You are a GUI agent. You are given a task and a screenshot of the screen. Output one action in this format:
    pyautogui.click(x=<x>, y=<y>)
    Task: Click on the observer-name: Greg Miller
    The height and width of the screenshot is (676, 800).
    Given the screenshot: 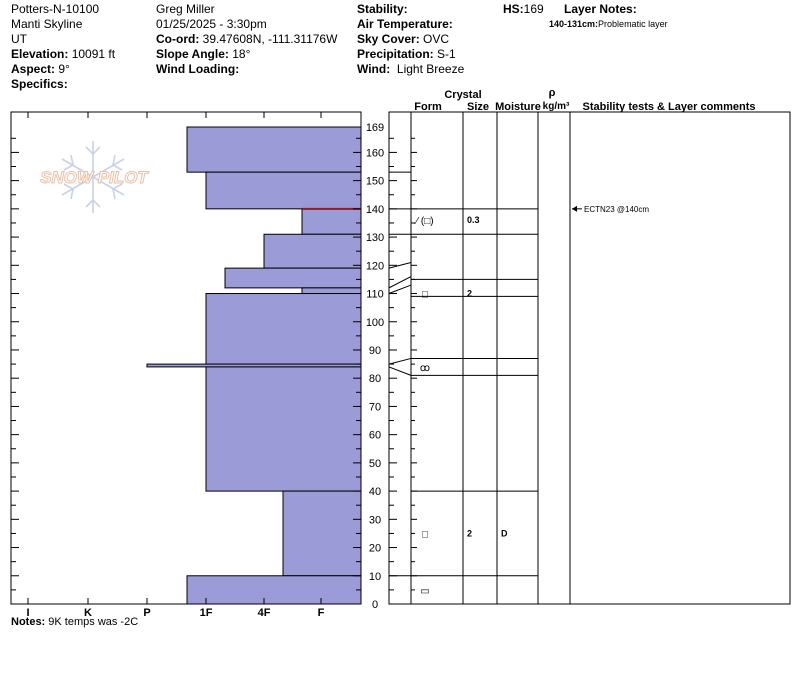 What is the action you would take?
    pyautogui.click(x=185, y=9)
    